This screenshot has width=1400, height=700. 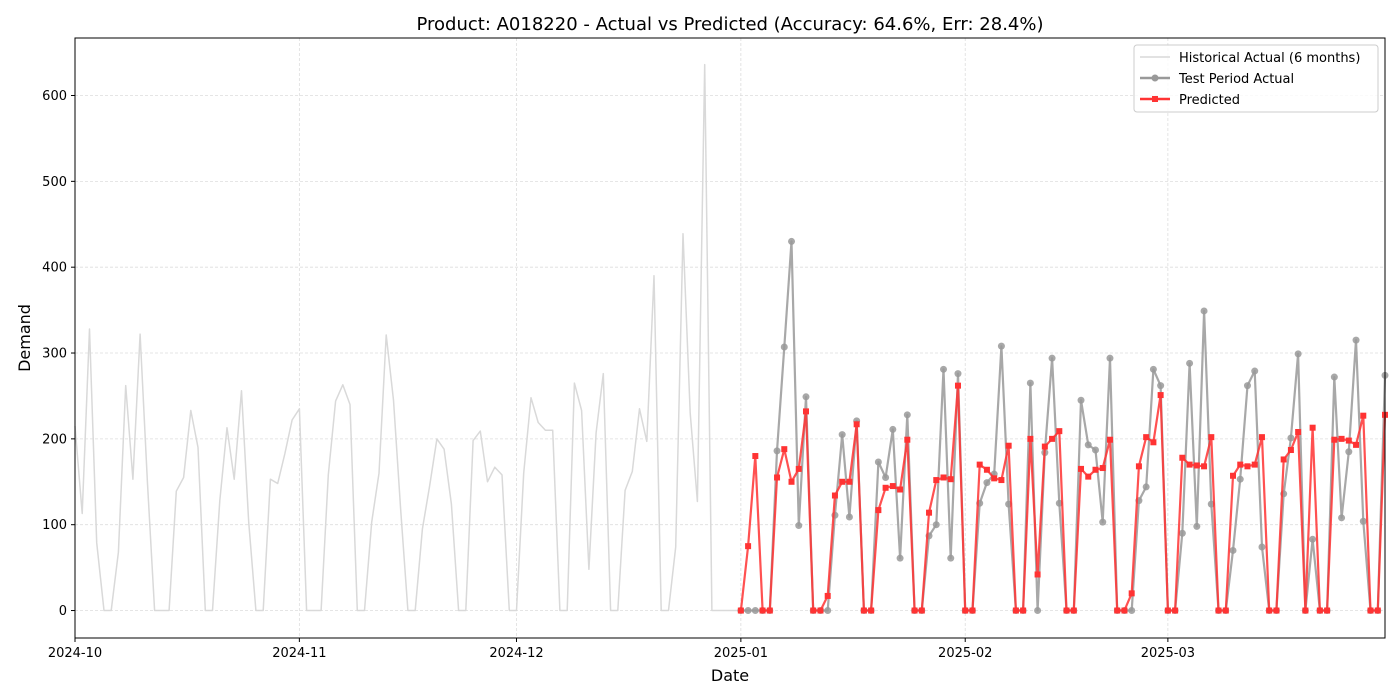 I want to click on legend-label-historical: Historical Actual (6 months), so click(x=1269, y=58).